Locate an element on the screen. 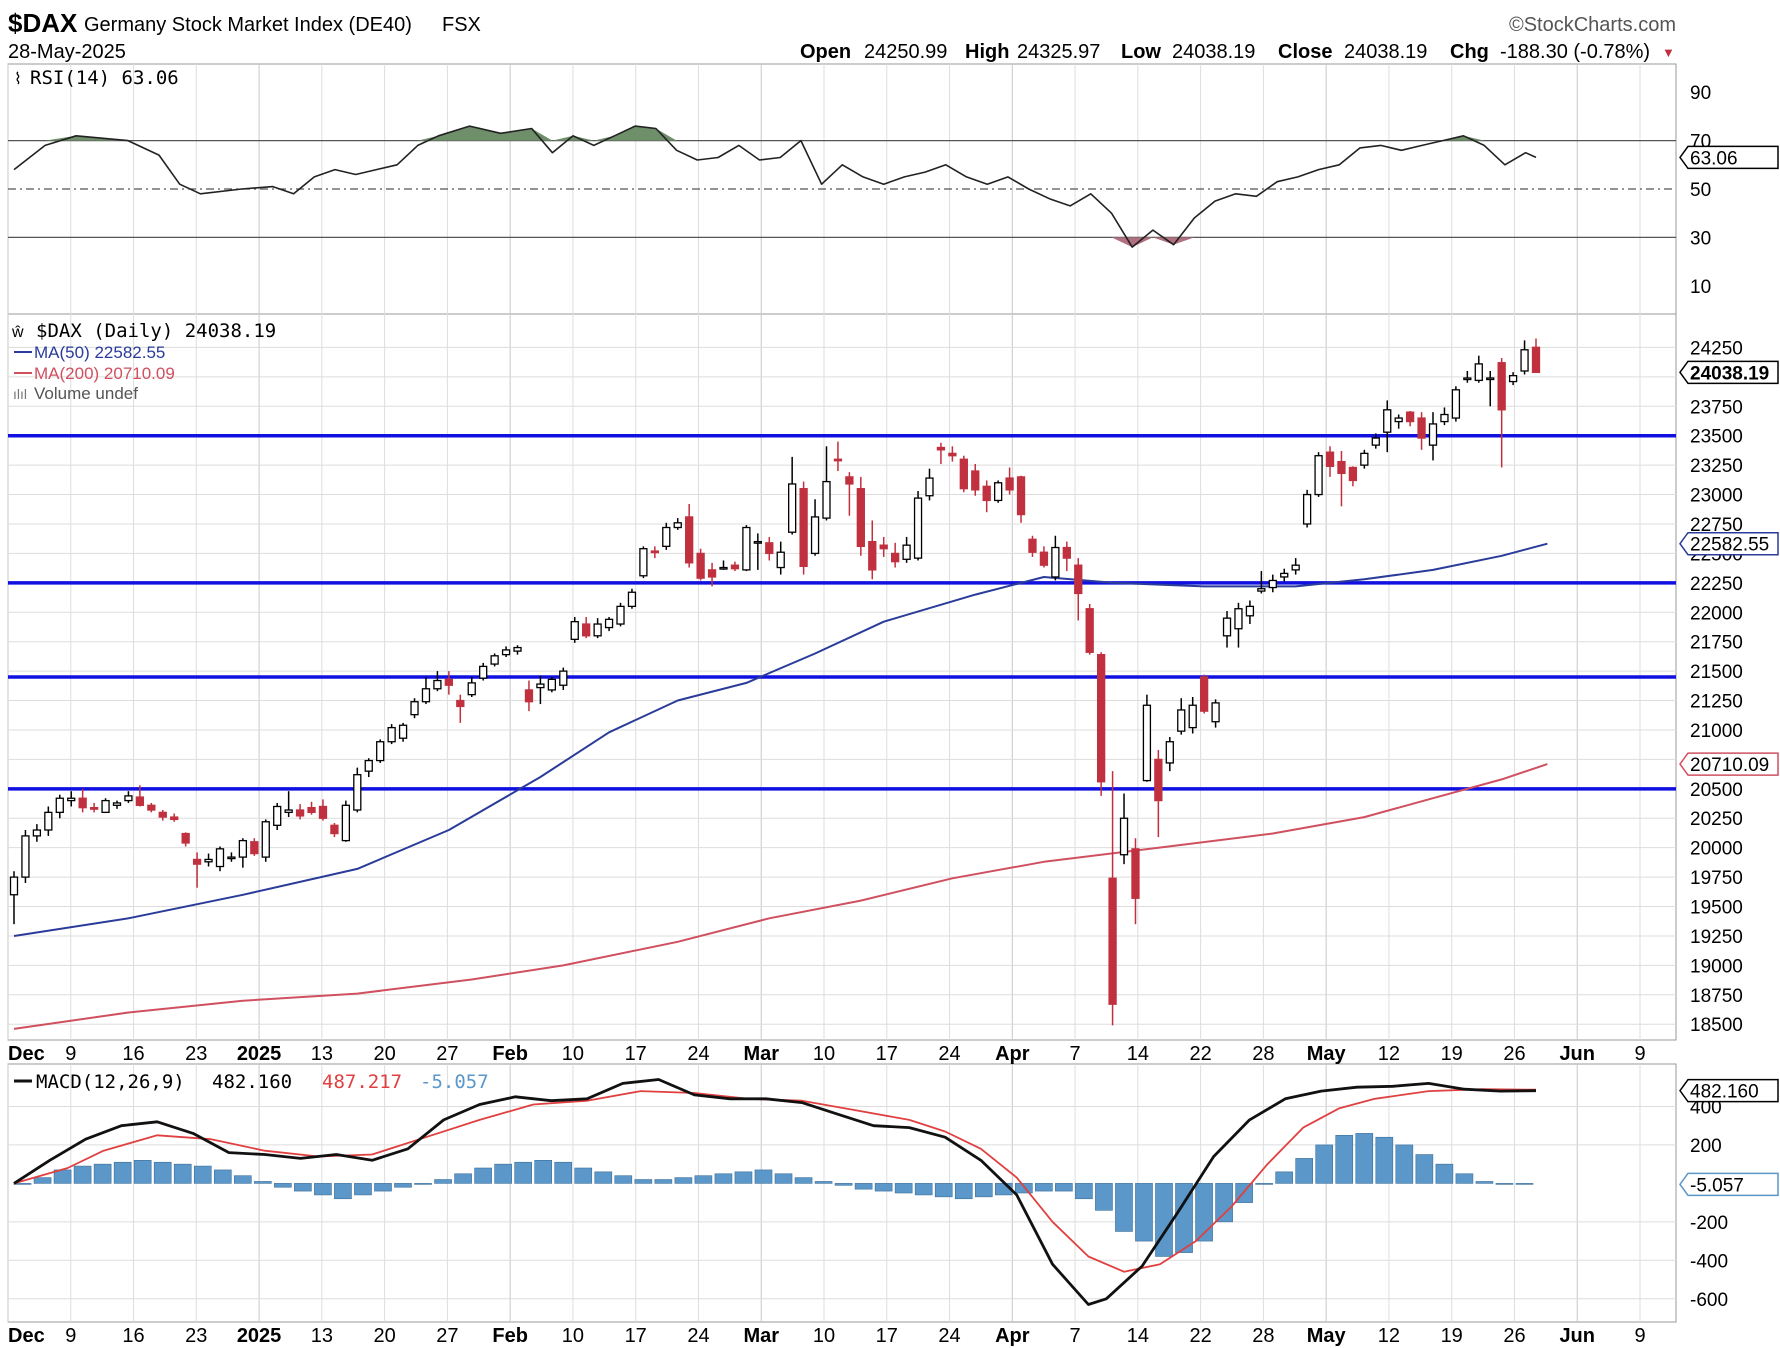  price-tick-label: 18750 is located at coordinates (1716, 996).